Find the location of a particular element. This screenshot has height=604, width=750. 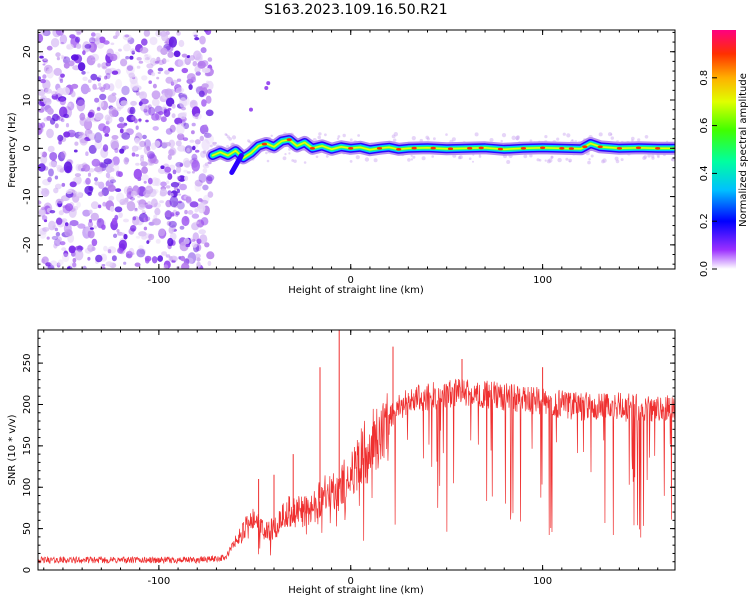

y-tick-label: 20 is located at coordinates (27, 51).